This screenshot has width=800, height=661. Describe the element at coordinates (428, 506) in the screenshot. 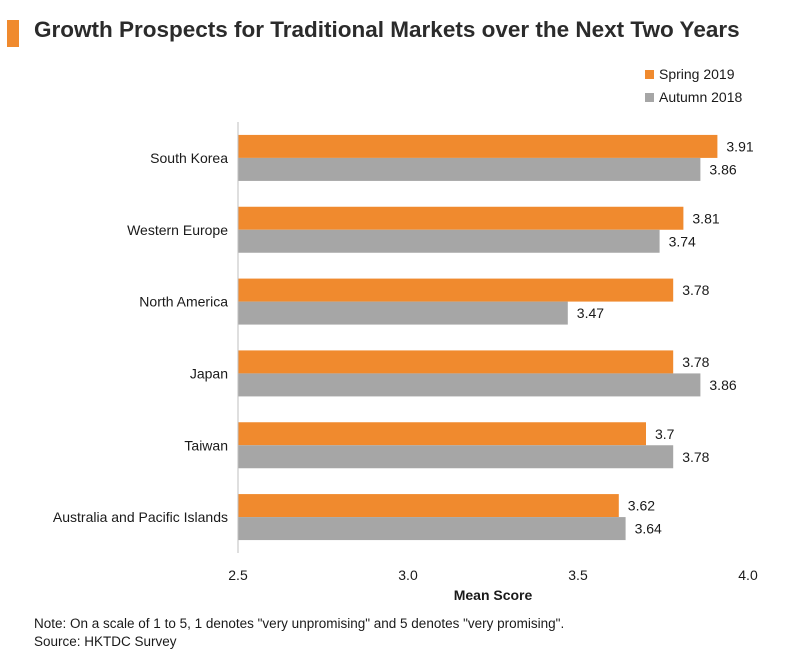

I see `bar-spring-2019-australia-and-pacific-islands` at that location.